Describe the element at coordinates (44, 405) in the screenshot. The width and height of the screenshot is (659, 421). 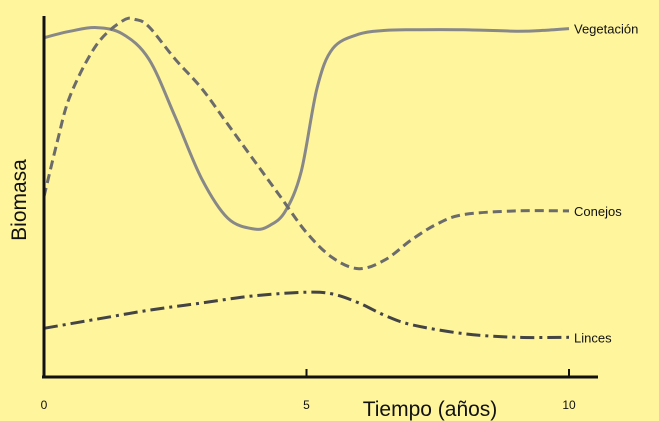
I see `x-tick-label: 0` at that location.